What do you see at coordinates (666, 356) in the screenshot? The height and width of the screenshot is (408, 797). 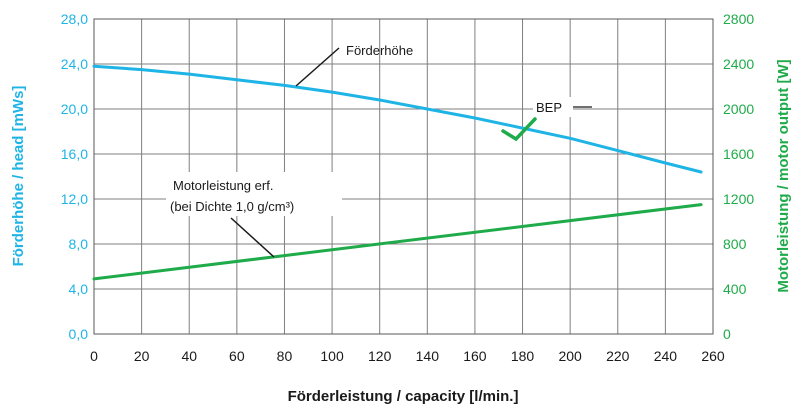 I see `x-tick-label: 240` at bounding box center [666, 356].